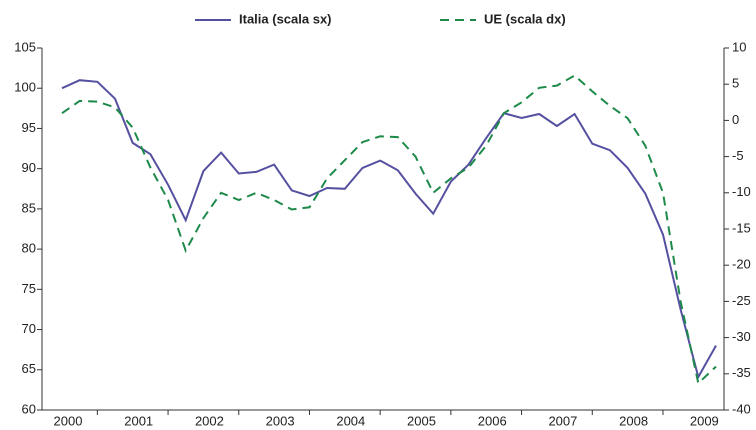 The width and height of the screenshot is (756, 430). What do you see at coordinates (29, 248) in the screenshot?
I see `y-tick-label: 80` at bounding box center [29, 248].